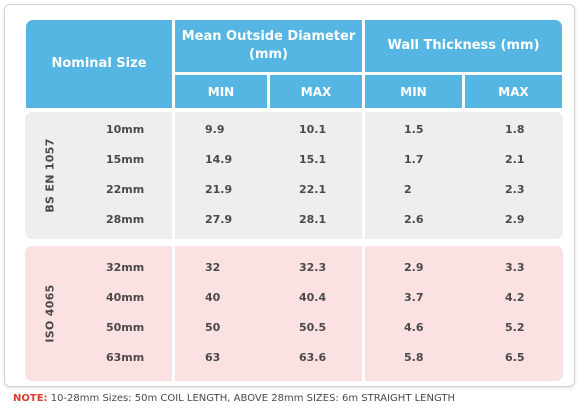 The width and height of the screenshot is (579, 408). What do you see at coordinates (414, 327) in the screenshot?
I see `wall-min-cell: 4.6` at bounding box center [414, 327].